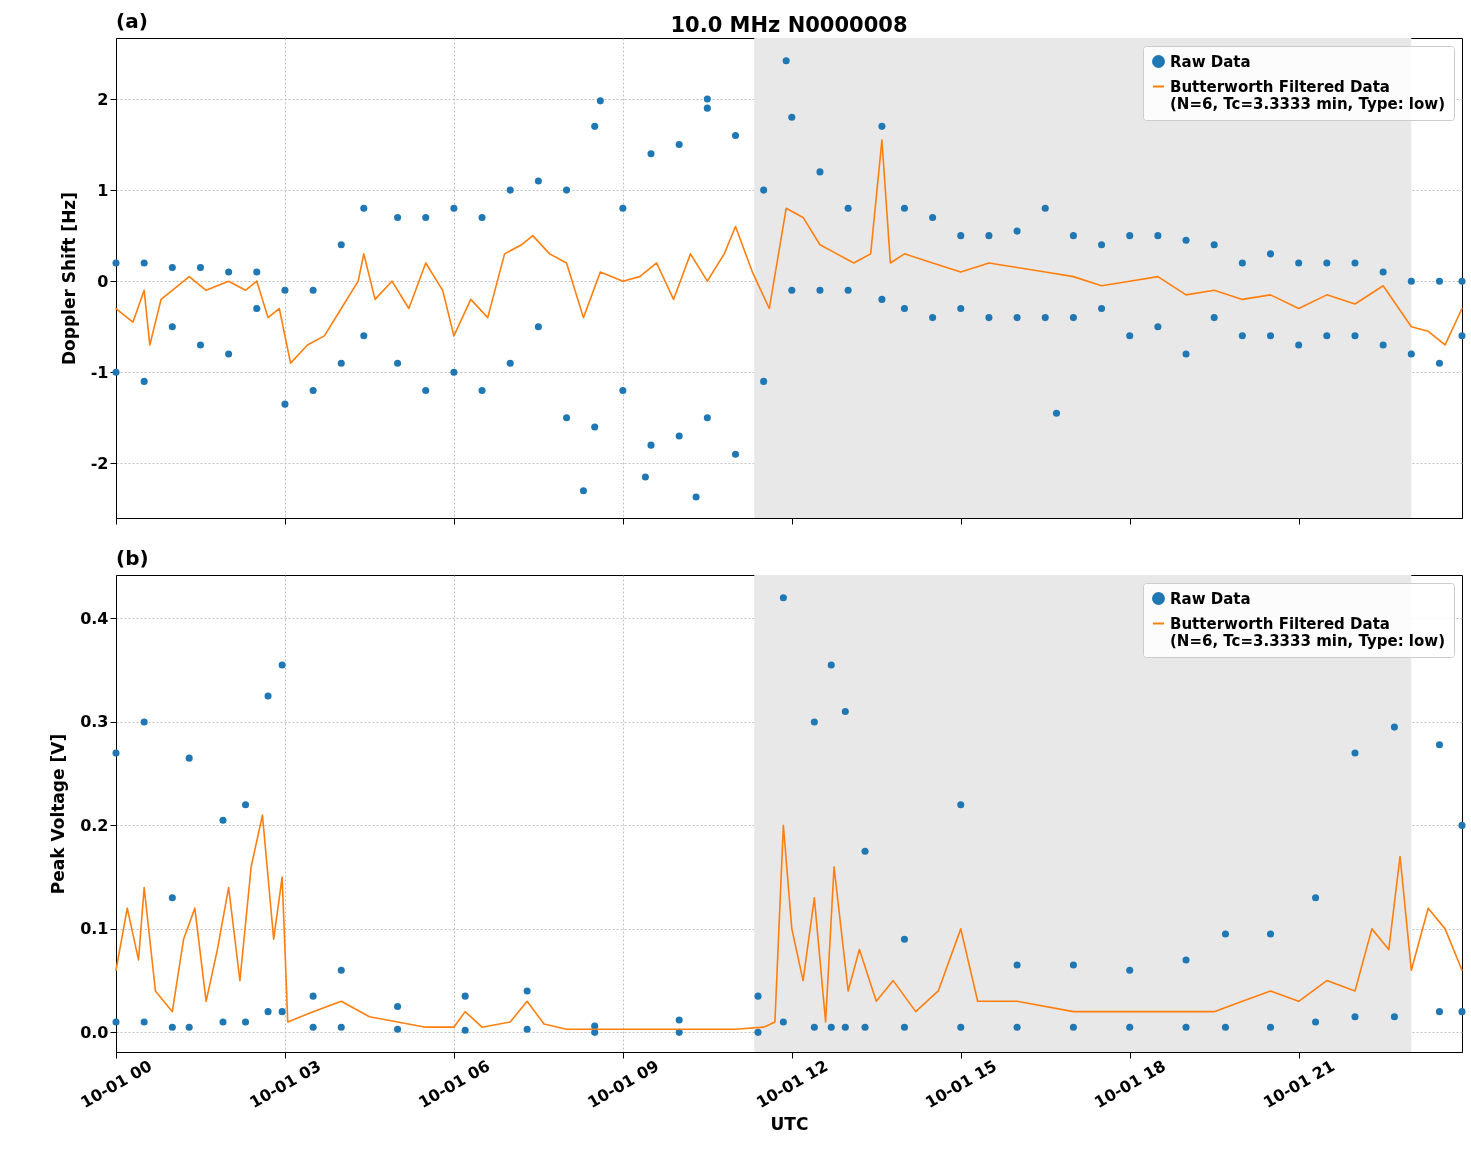  What do you see at coordinates (99, 463) in the screenshot?
I see `y-tick-label: -2` at bounding box center [99, 463].